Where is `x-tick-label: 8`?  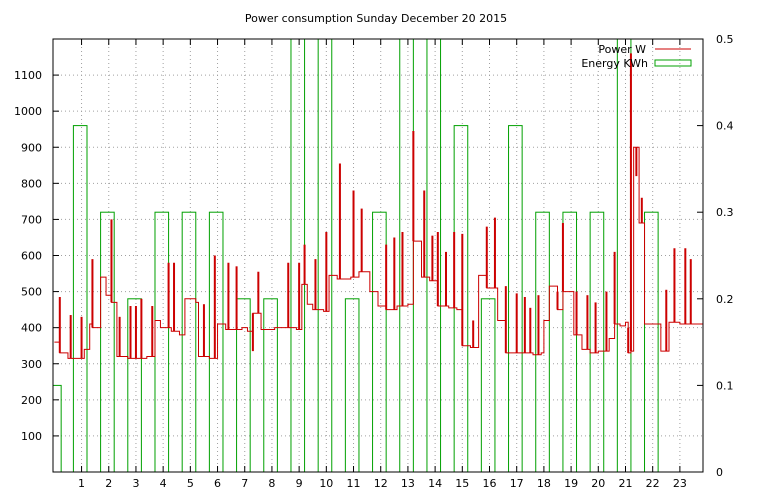 x-tick-label: 8 is located at coordinates (271, 483).